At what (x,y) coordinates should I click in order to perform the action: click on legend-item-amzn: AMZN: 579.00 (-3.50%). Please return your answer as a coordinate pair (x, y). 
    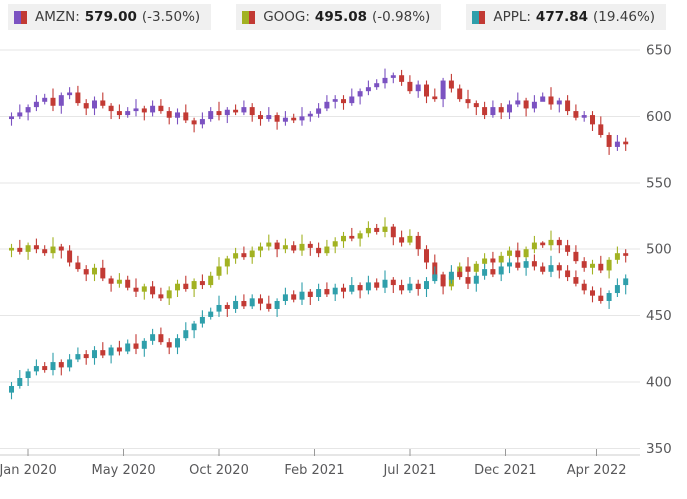
    Looking at the image, I should click on (110, 17).